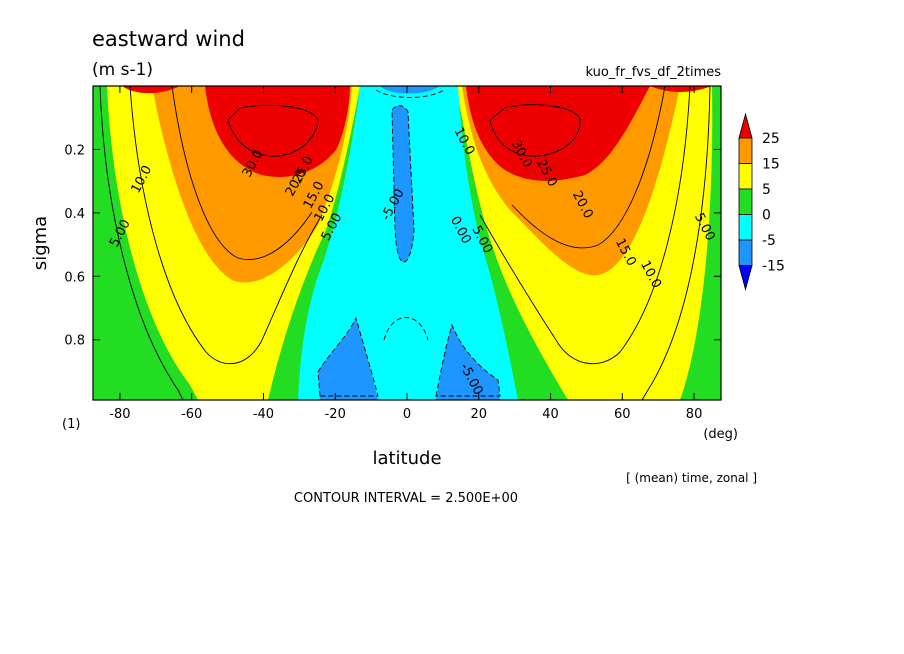 This screenshot has height=654, width=904. I want to click on x-tick-label: -40, so click(263, 414).